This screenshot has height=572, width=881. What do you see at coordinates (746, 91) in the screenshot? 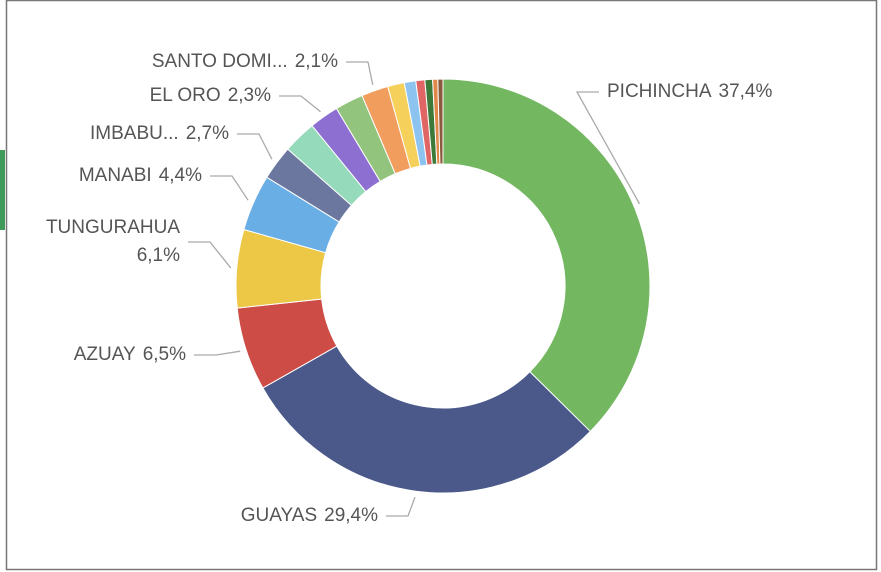
I see `slice-value-label: 37,4%` at bounding box center [746, 91].